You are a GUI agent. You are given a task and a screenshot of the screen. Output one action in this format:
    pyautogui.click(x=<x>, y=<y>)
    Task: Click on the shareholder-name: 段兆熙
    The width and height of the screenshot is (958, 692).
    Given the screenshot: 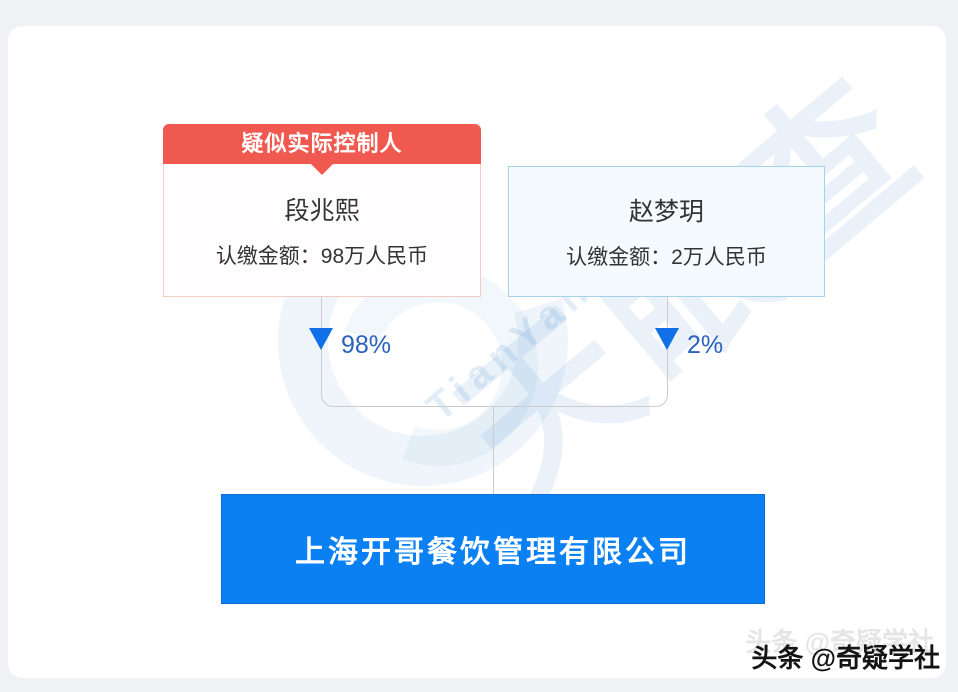 What is the action you would take?
    pyautogui.click(x=322, y=210)
    